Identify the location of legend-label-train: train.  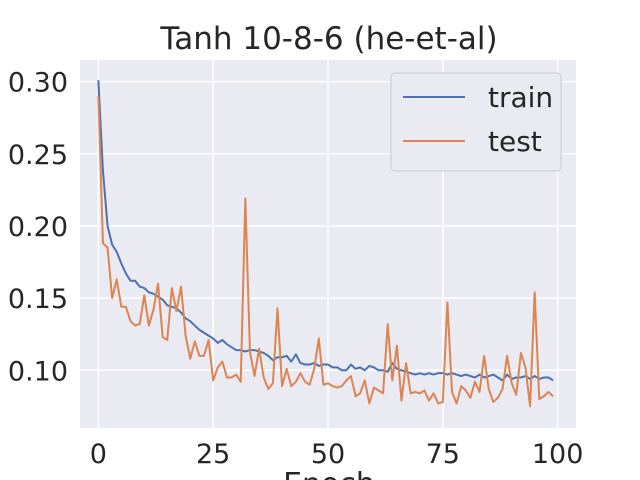
(520, 97).